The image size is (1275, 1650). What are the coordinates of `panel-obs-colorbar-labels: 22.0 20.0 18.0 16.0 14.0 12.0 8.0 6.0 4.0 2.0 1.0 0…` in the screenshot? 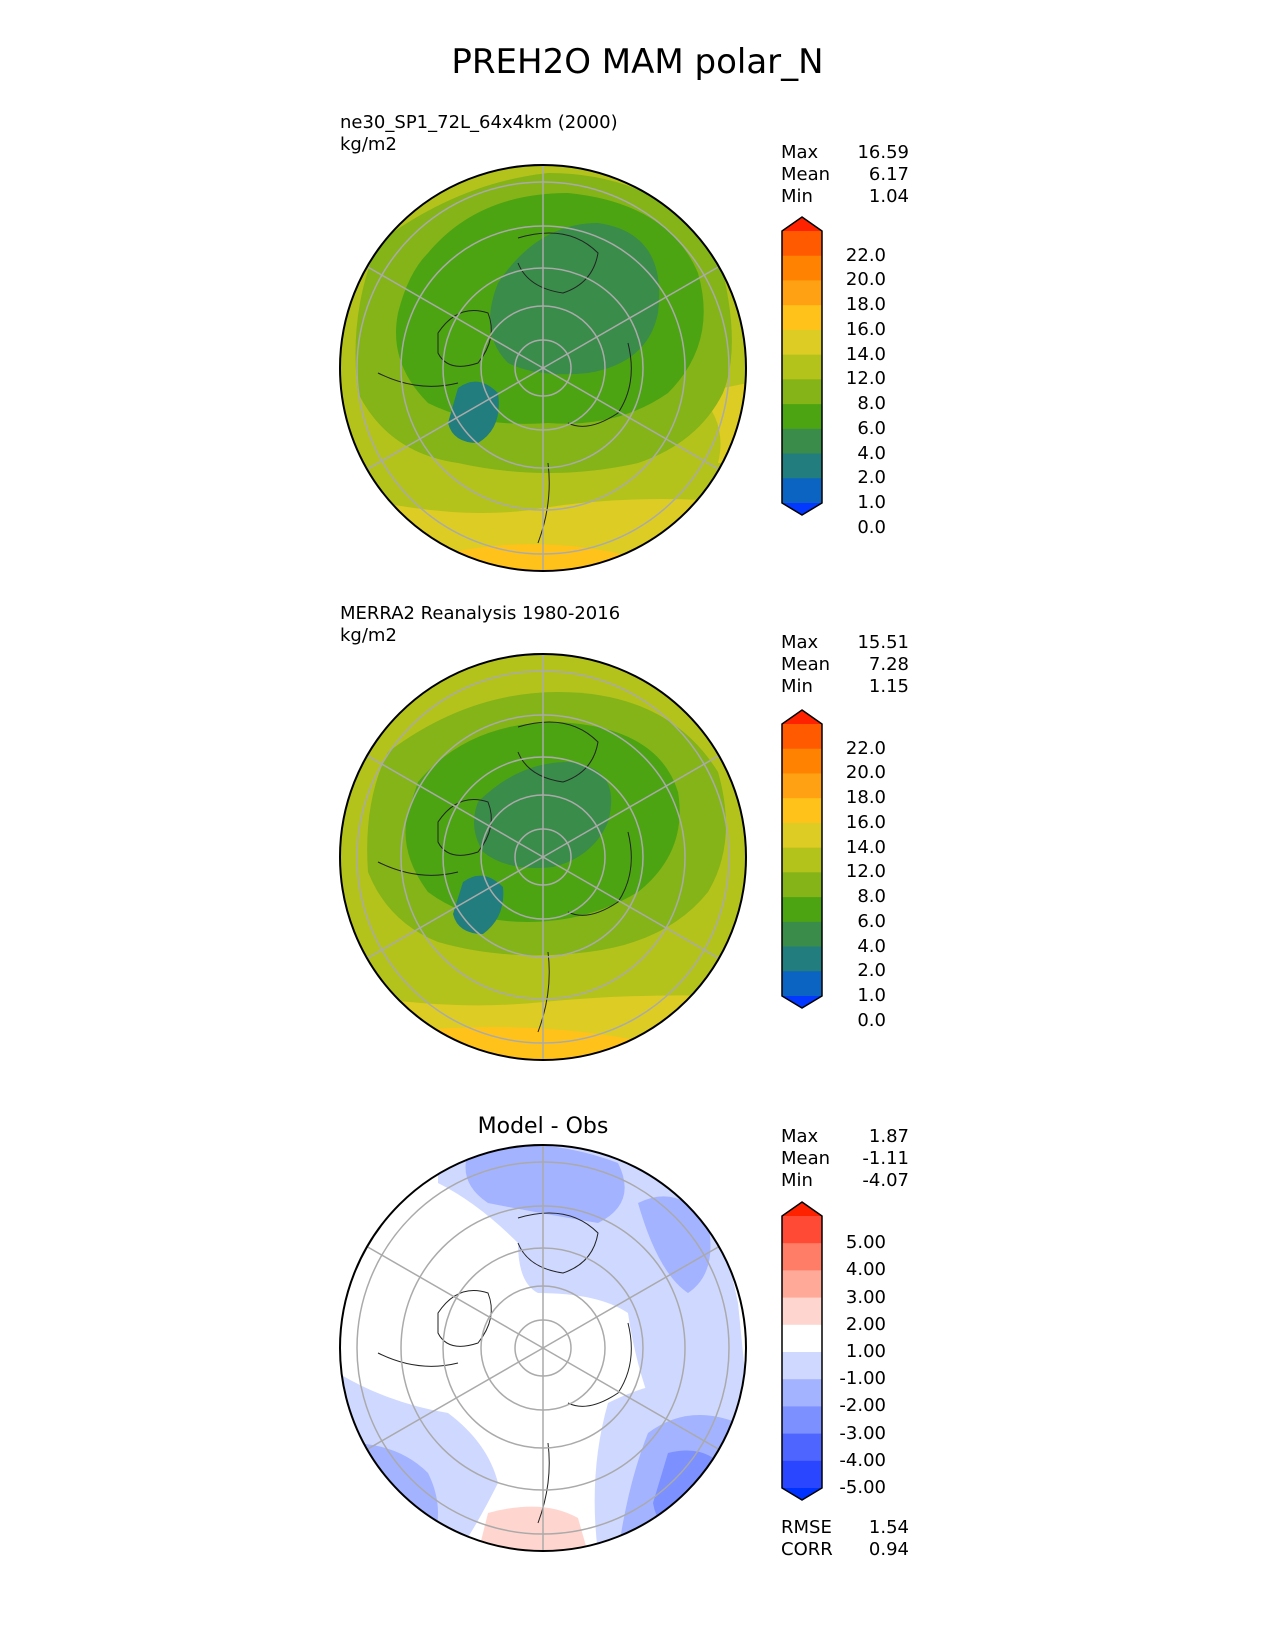 It's located at (856, 870).